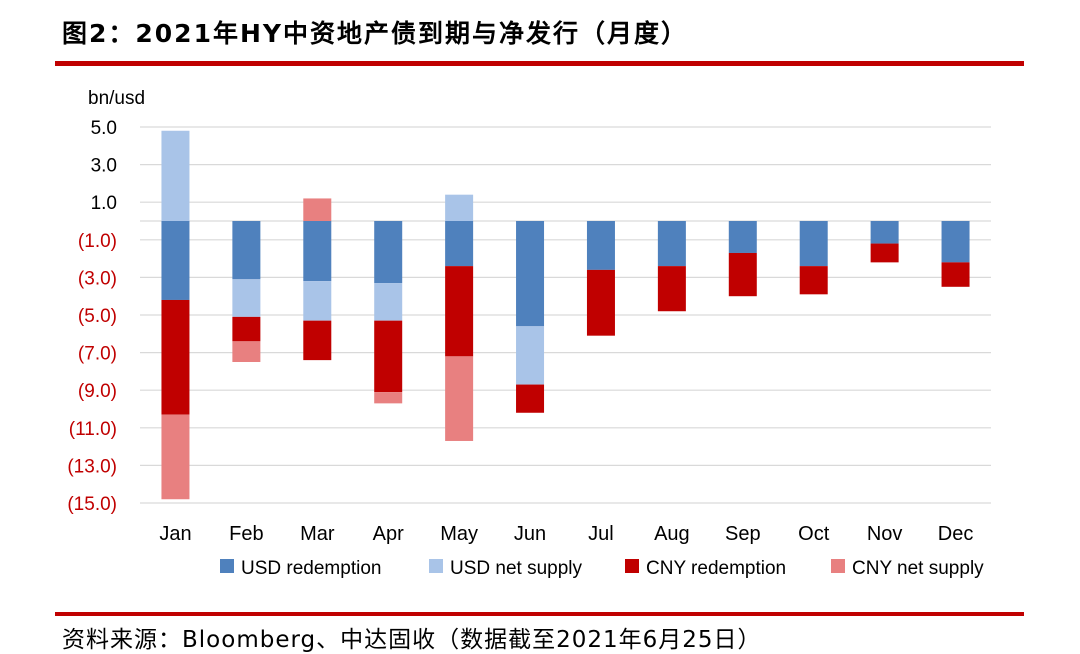  I want to click on y-tick-label: (13.0), so click(92, 466).